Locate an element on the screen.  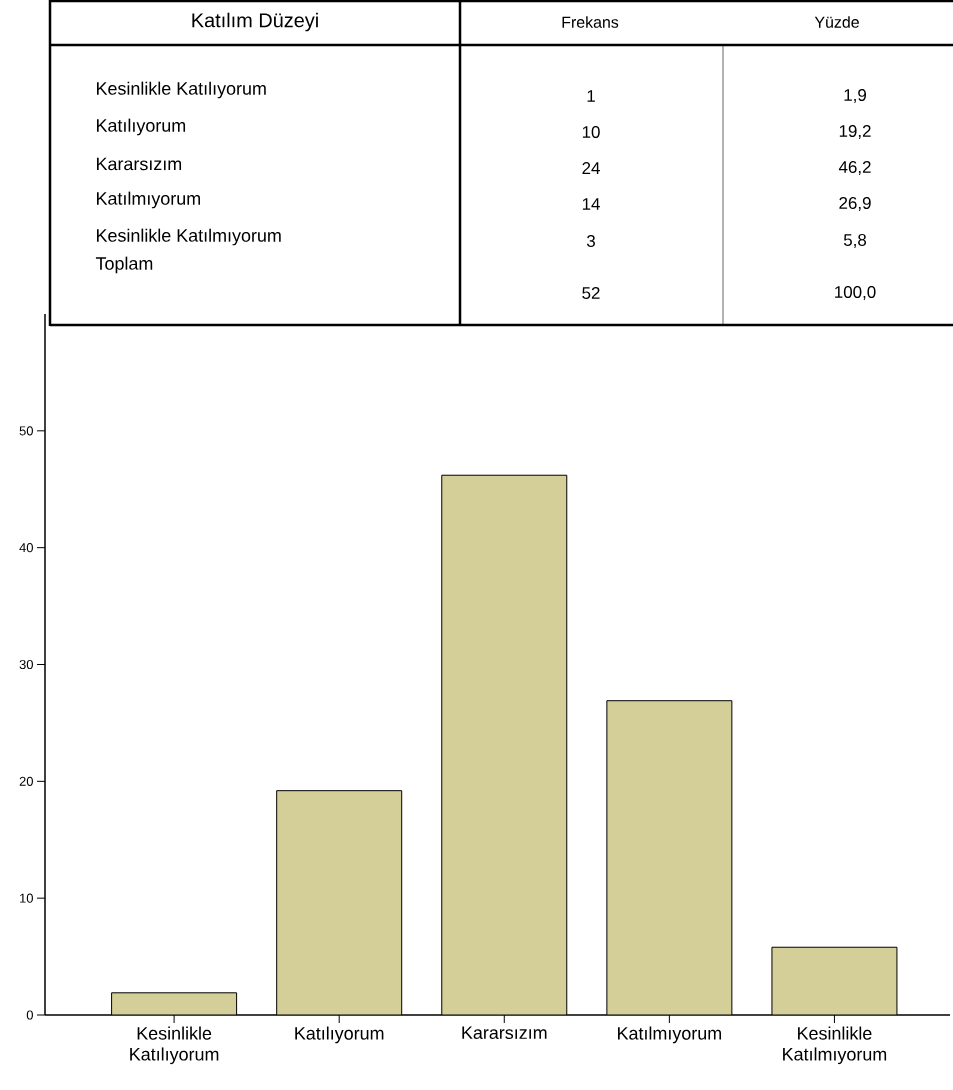
y-tick-label: 50 is located at coordinates (26, 431).